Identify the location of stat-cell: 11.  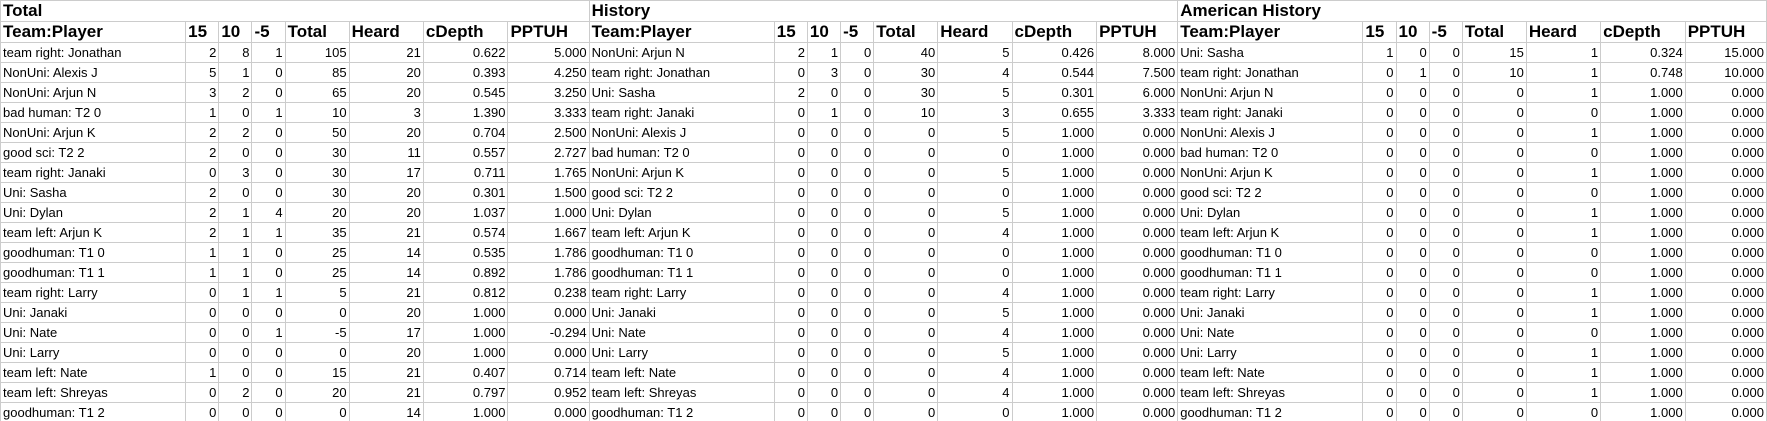
(386, 152).